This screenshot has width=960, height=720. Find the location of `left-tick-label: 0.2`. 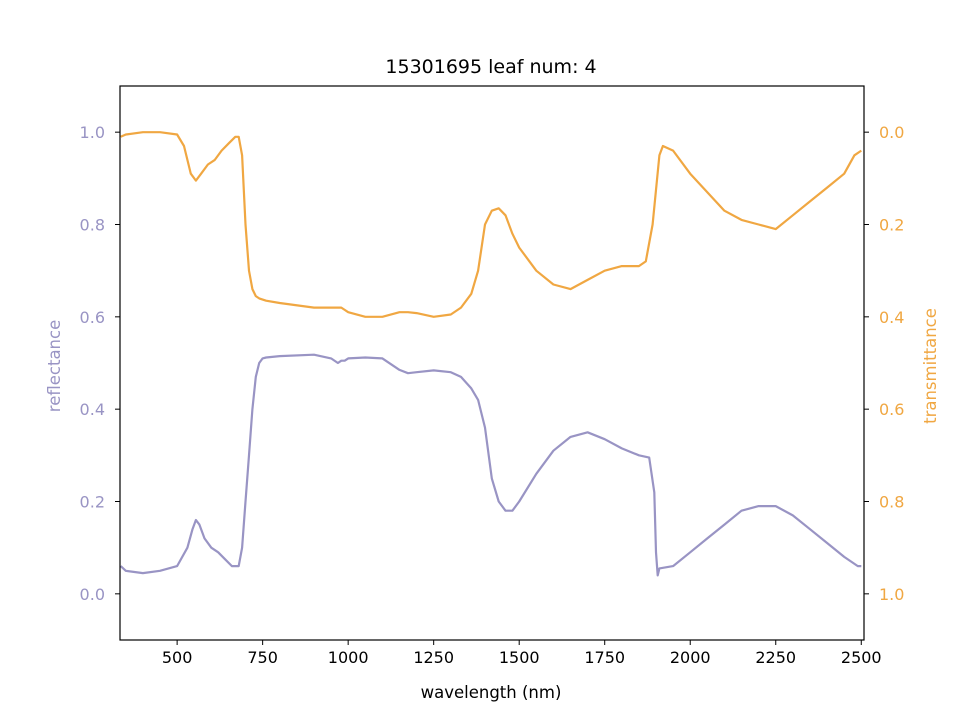

left-tick-label: 0.2 is located at coordinates (92, 502).